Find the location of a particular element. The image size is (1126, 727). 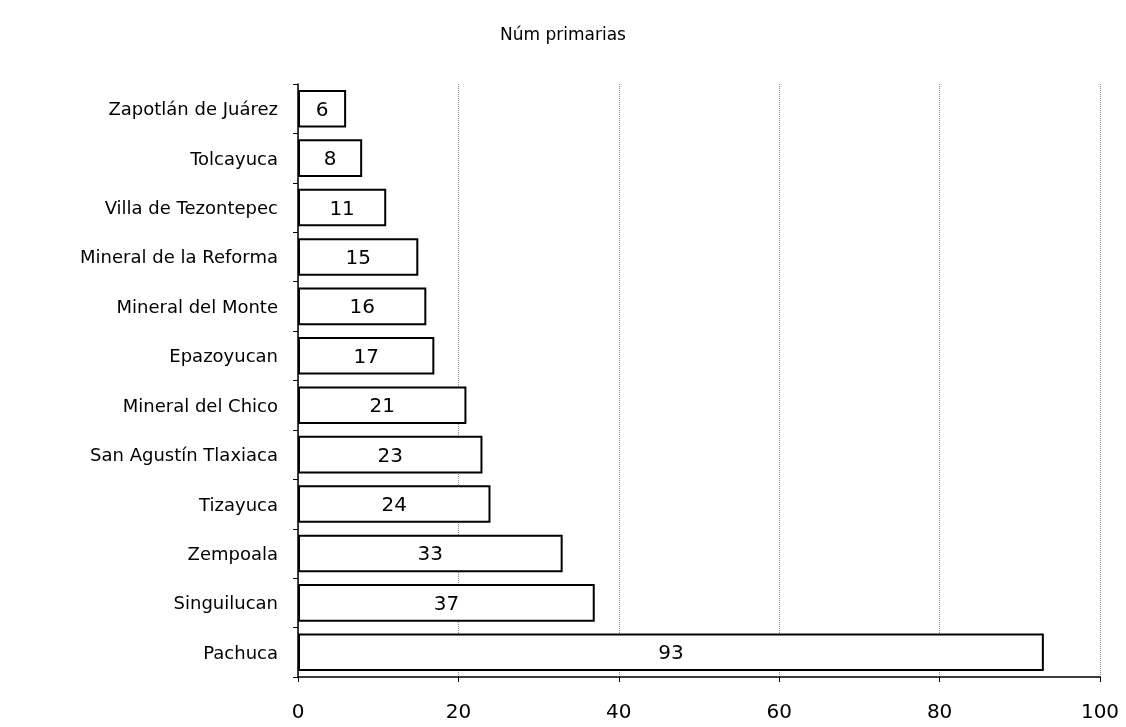

data-label: 8 is located at coordinates (330, 158).